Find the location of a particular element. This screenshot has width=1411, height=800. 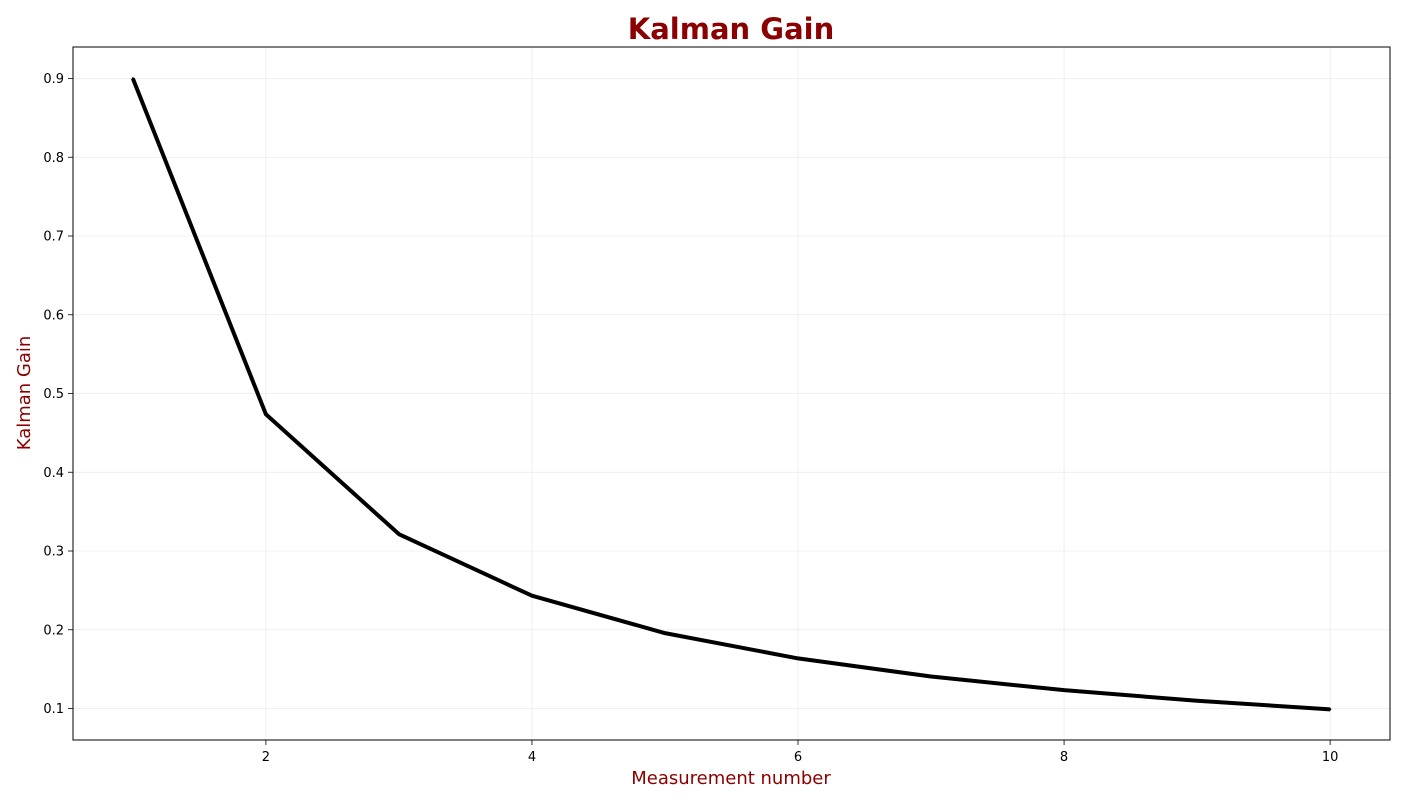

y-tick-label: 0.5 is located at coordinates (53, 394).